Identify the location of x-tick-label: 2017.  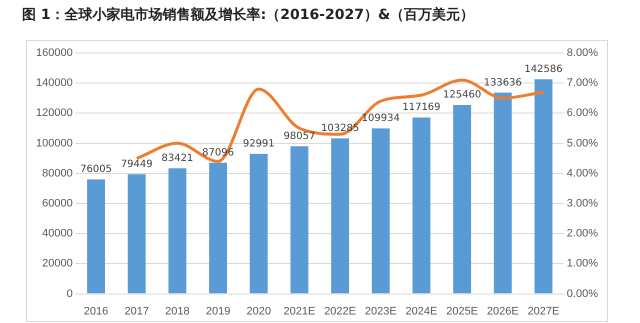
(136, 311).